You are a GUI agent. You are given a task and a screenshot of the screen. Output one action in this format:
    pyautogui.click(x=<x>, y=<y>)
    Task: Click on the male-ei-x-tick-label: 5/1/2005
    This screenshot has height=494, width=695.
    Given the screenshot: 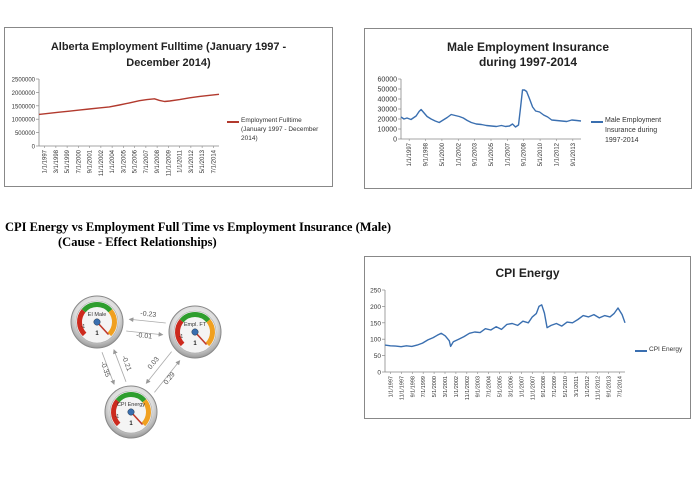 What is the action you would take?
    pyautogui.click(x=492, y=154)
    